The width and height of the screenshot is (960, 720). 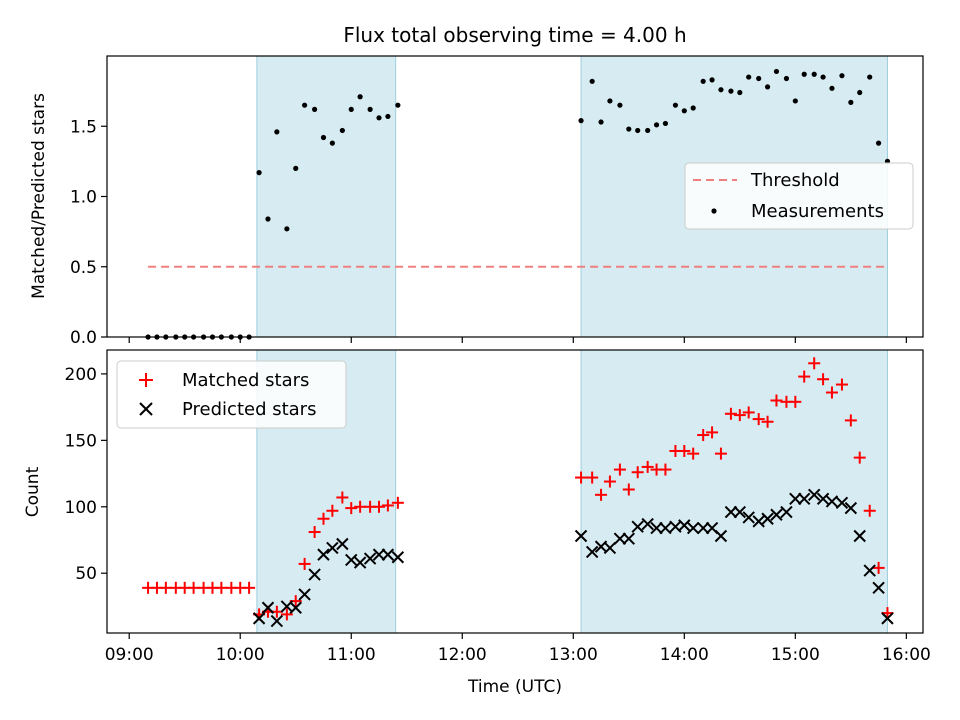 What do you see at coordinates (573, 558) in the screenshot?
I see `predicted-stars-layer` at bounding box center [573, 558].